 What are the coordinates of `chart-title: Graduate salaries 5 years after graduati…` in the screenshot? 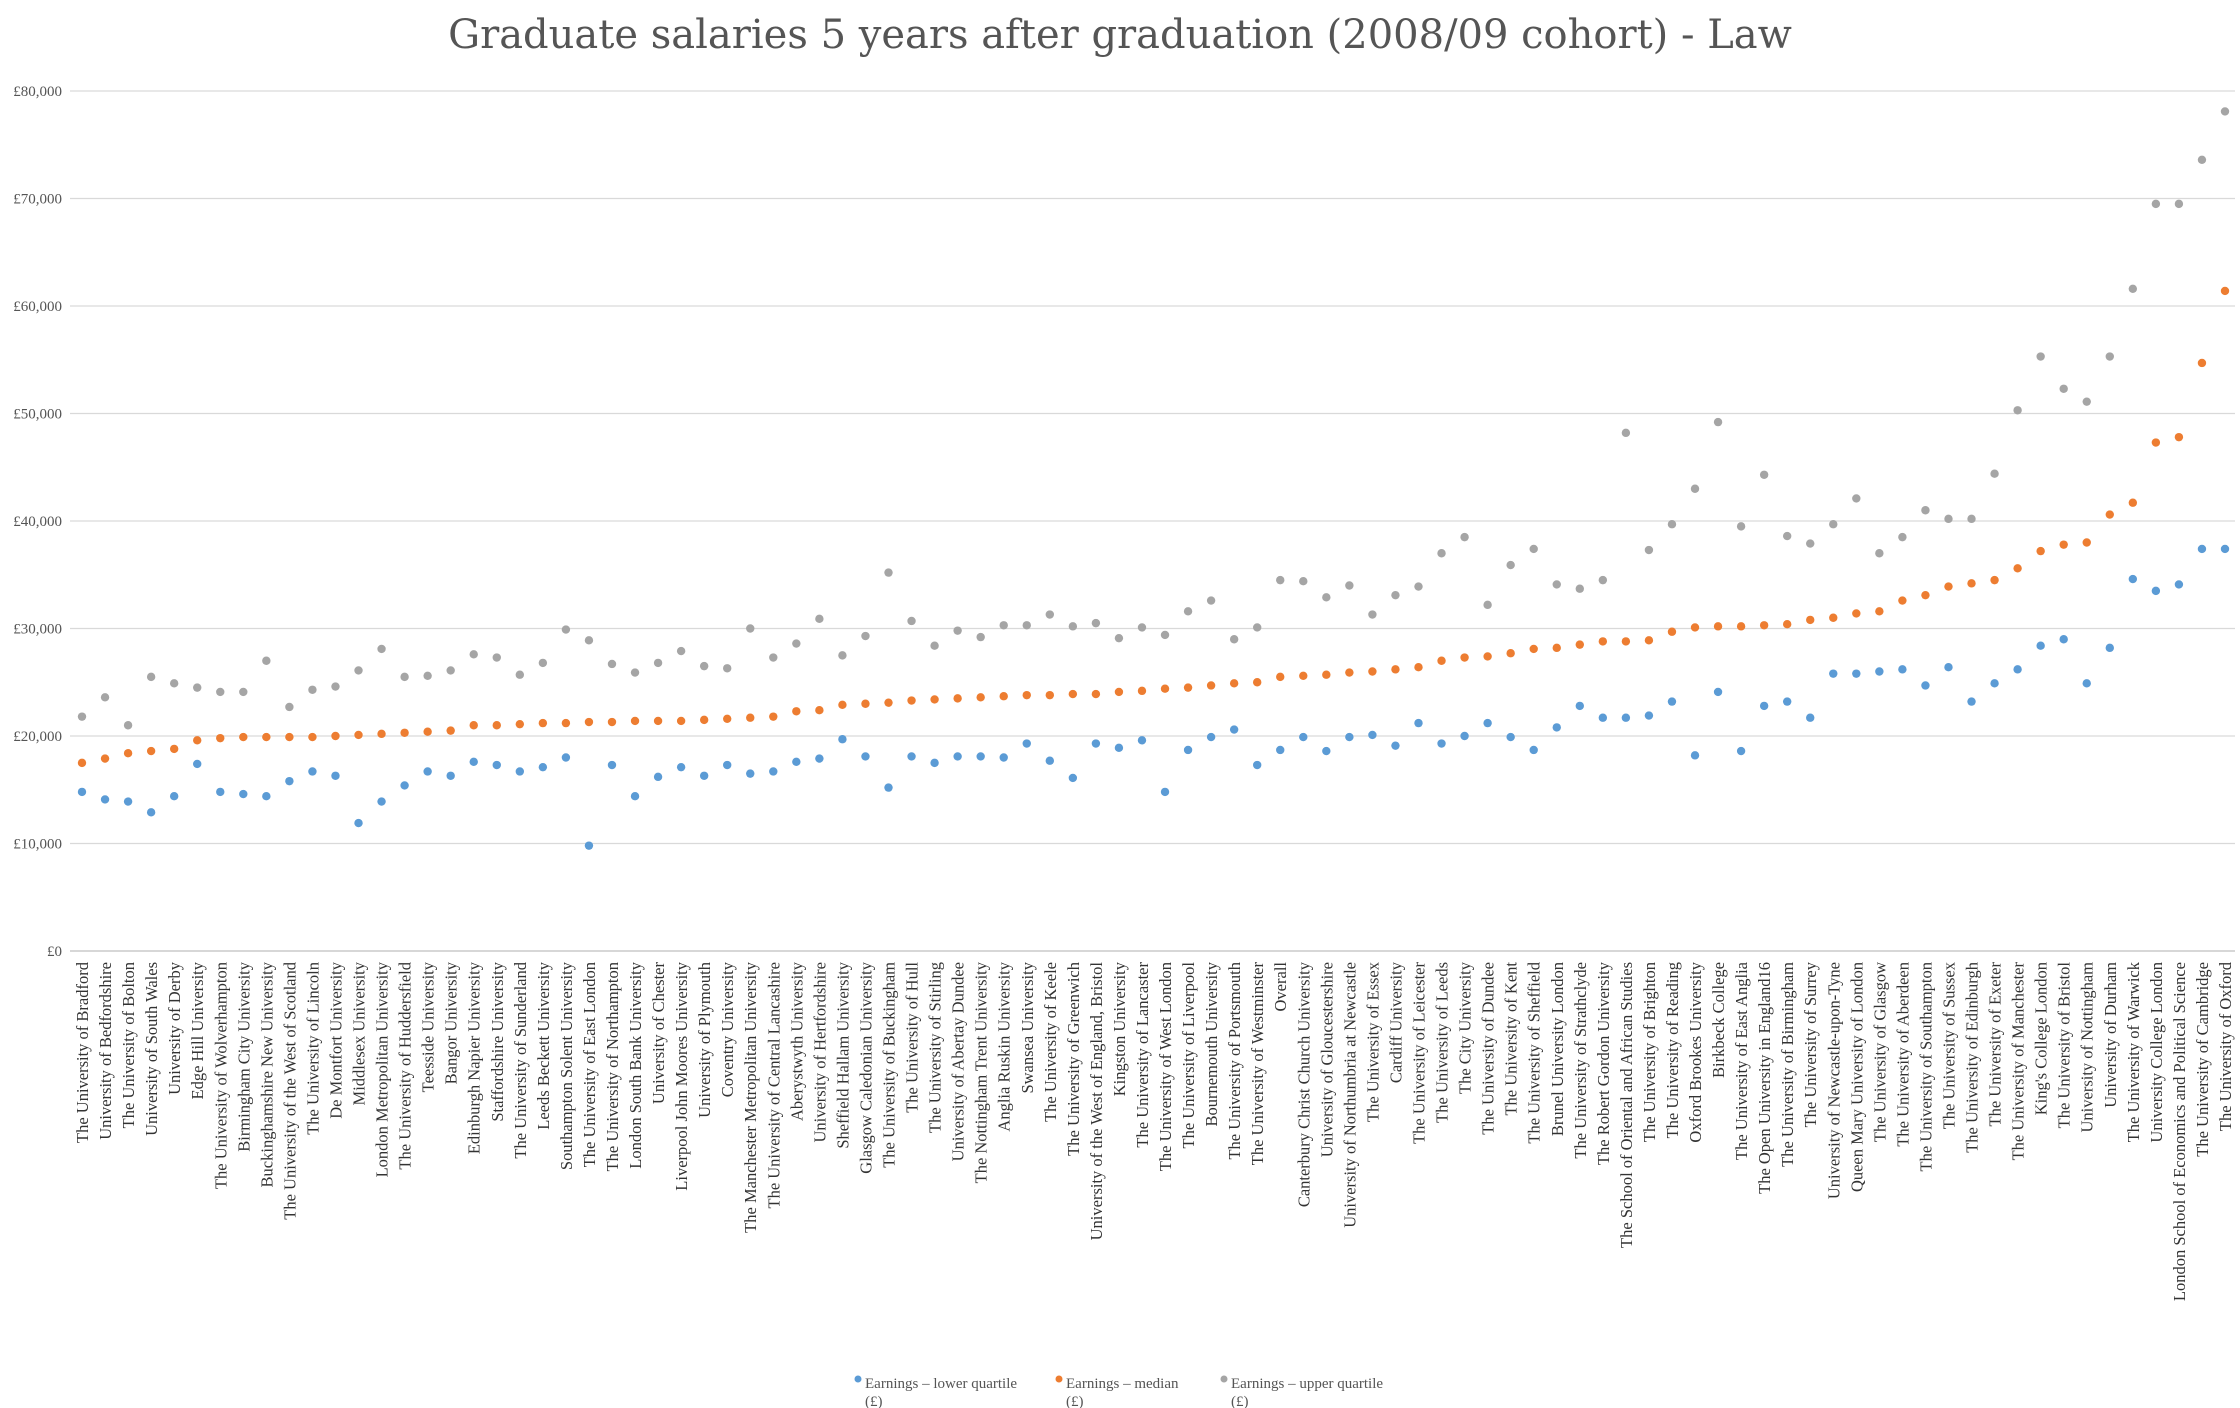 It's located at (1120, 35).